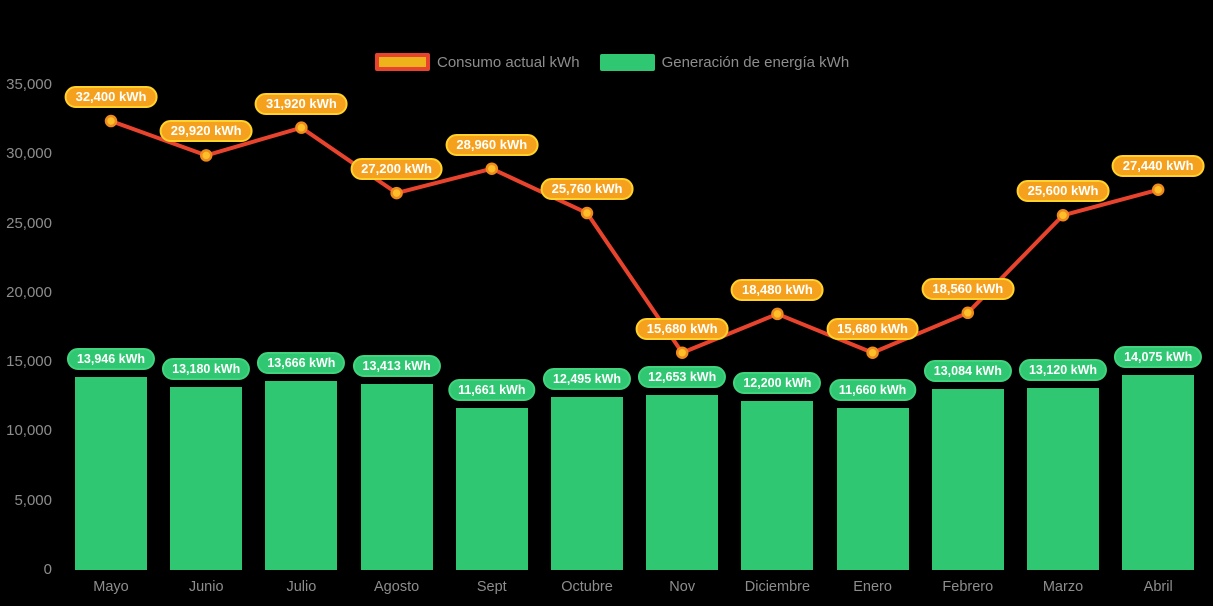 This screenshot has width=1213, height=606. What do you see at coordinates (508, 62) in the screenshot?
I see `legend-label-consumo: Consumo actual kWh` at bounding box center [508, 62].